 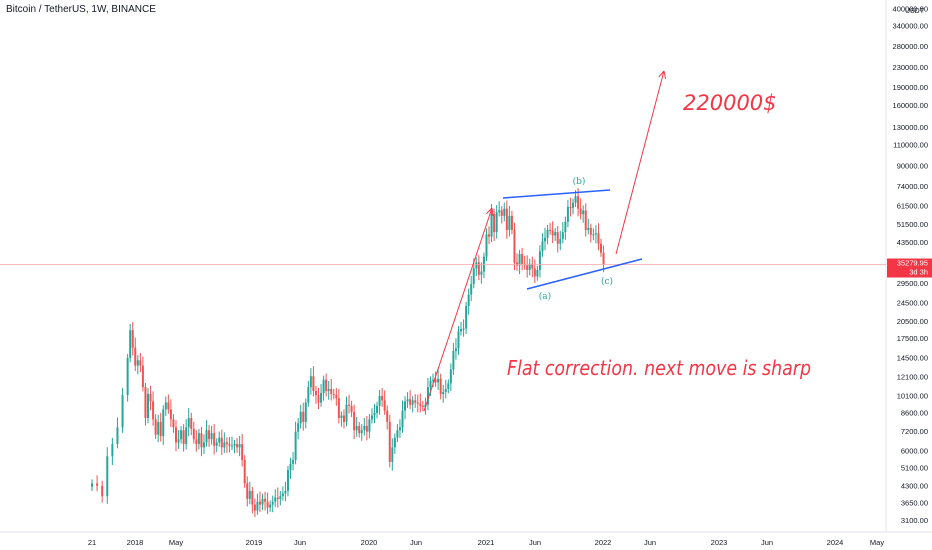 What do you see at coordinates (556, 194) in the screenshot?
I see `upper-trendline` at bounding box center [556, 194].